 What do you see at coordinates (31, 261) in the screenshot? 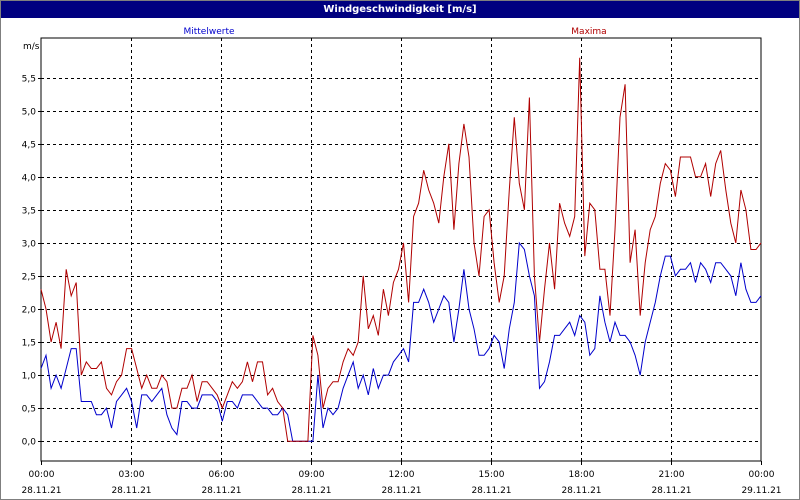
I see `y-axis-ticks: 0,0 0,5 1,0 1,5 2,0 2,5 3,0 3,5 4,0 4,5 5,0 5,5` at bounding box center [31, 261].